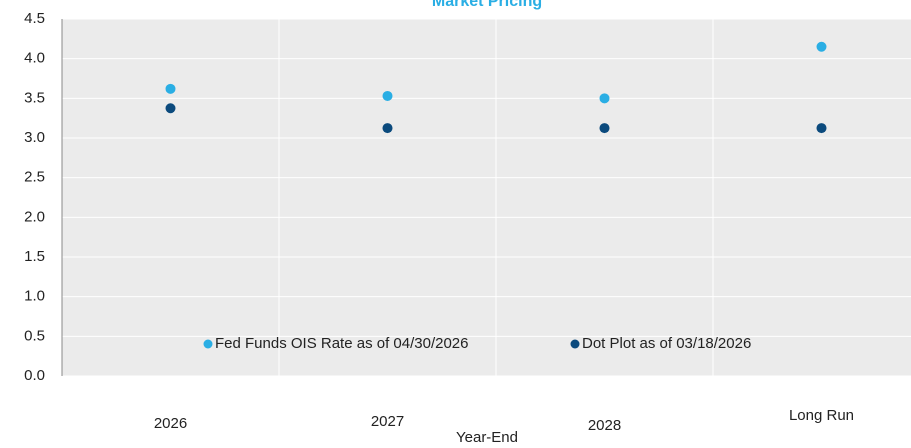  What do you see at coordinates (170, 423) in the screenshot?
I see `x-tick-label: 2026` at bounding box center [170, 423].